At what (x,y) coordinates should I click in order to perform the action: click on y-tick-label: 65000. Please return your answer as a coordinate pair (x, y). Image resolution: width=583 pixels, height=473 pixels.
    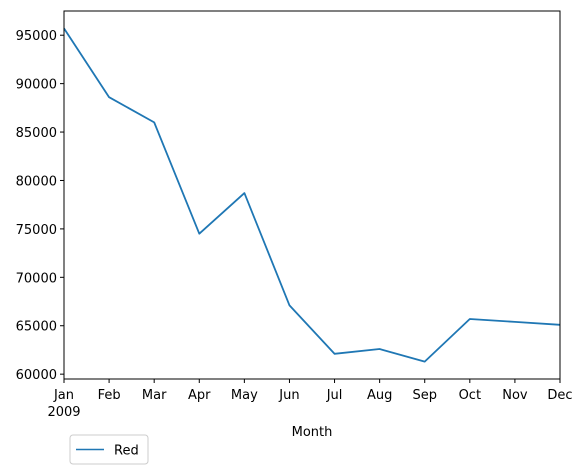
    Looking at the image, I should click on (36, 327).